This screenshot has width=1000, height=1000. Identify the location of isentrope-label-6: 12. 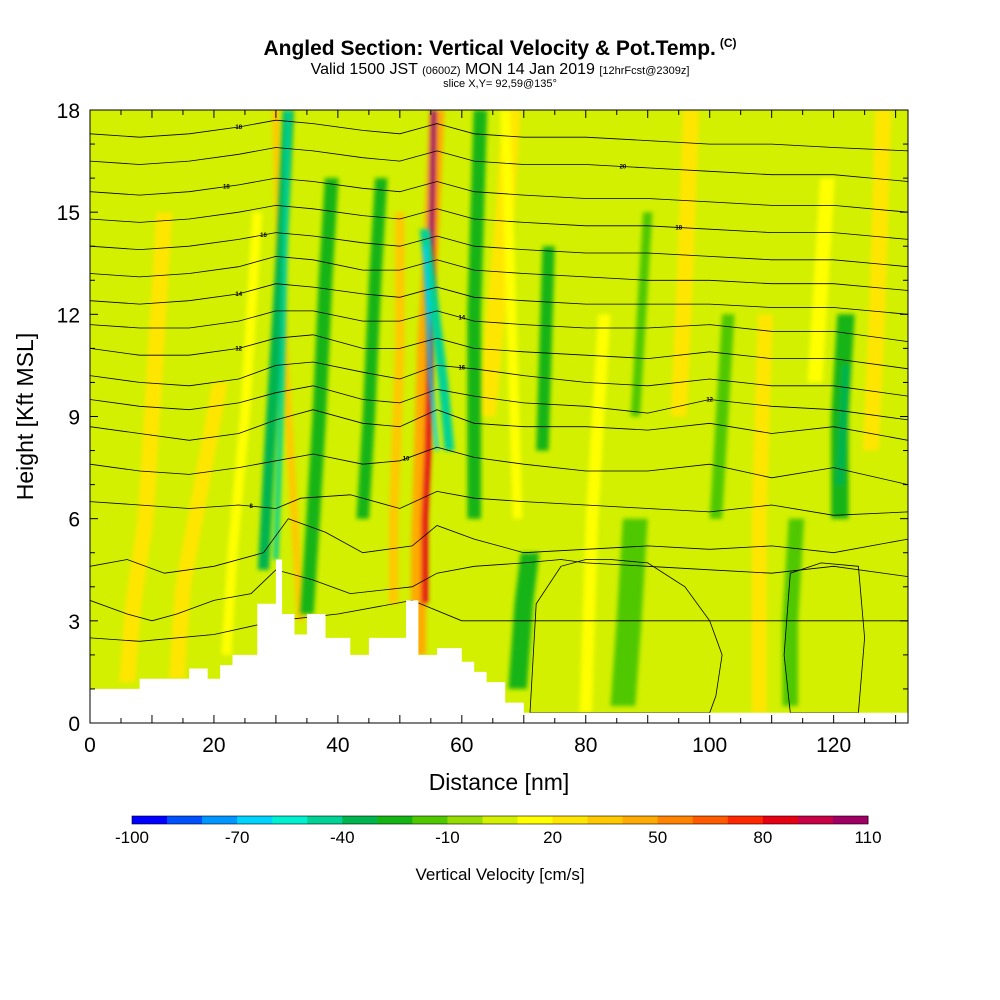
(709, 400).